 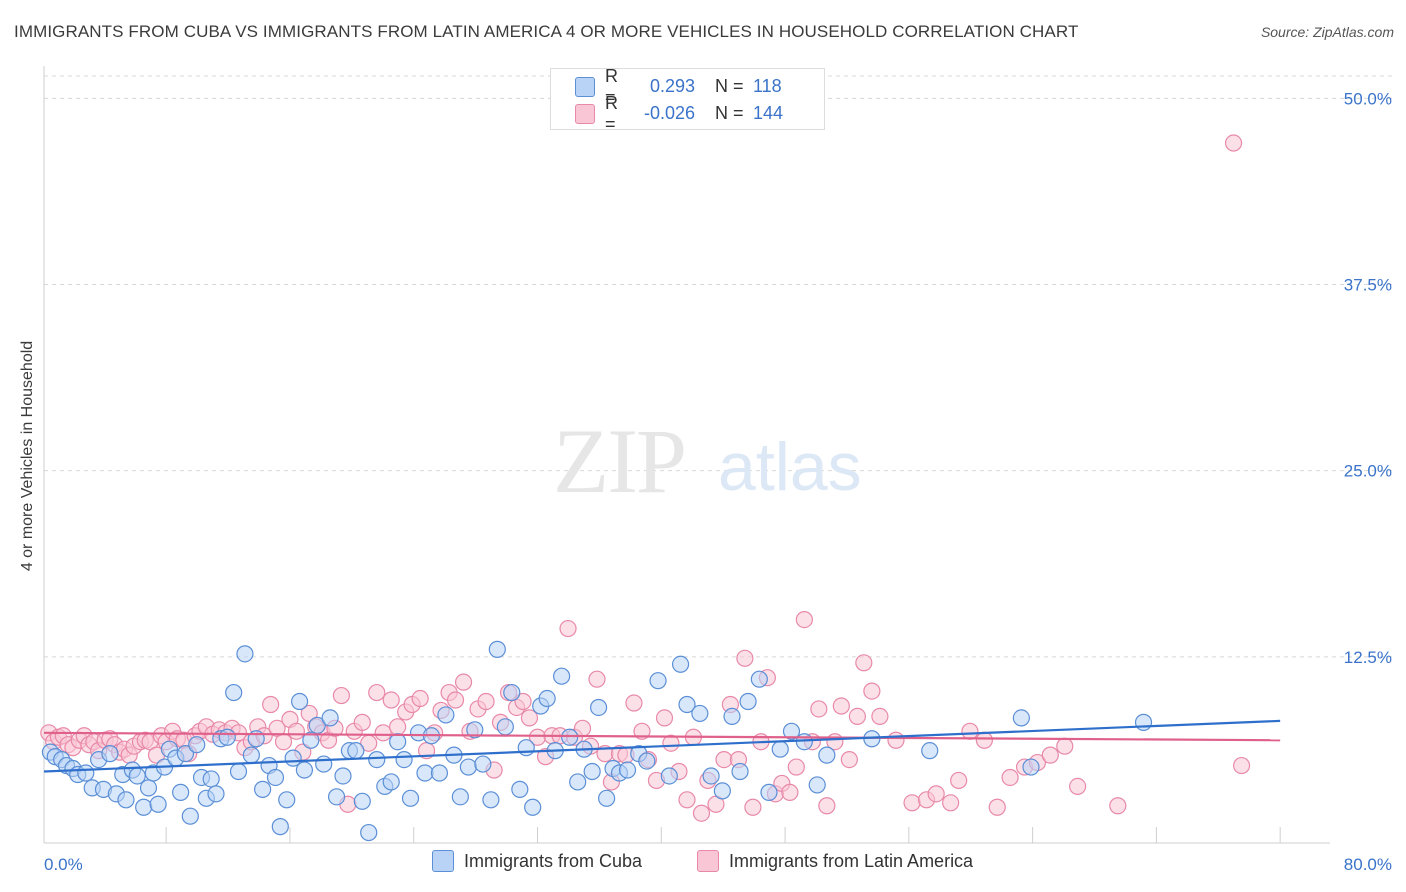 What do you see at coordinates (707, 461) in the screenshot?
I see `watermark: ZIP atlas` at bounding box center [707, 461].